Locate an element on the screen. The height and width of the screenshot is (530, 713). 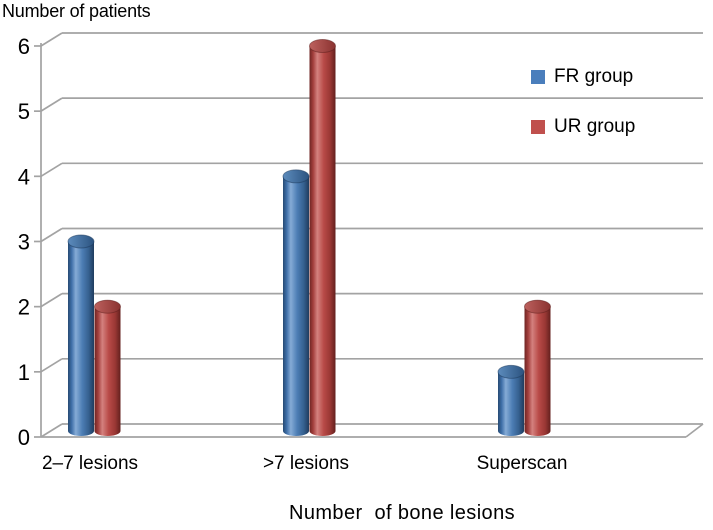
legend-item-ur: UR group is located at coordinates (583, 127).